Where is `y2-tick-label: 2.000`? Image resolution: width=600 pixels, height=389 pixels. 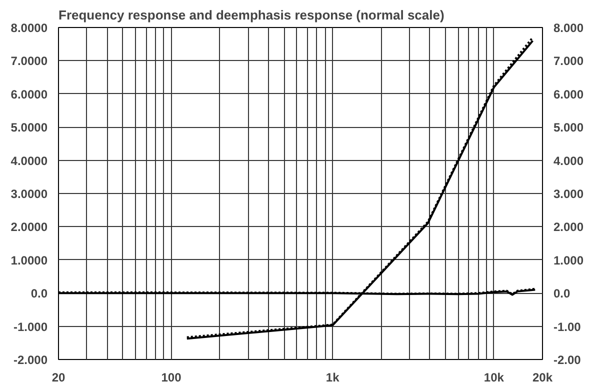 y2-tick-label: 2.000 is located at coordinates (569, 227).